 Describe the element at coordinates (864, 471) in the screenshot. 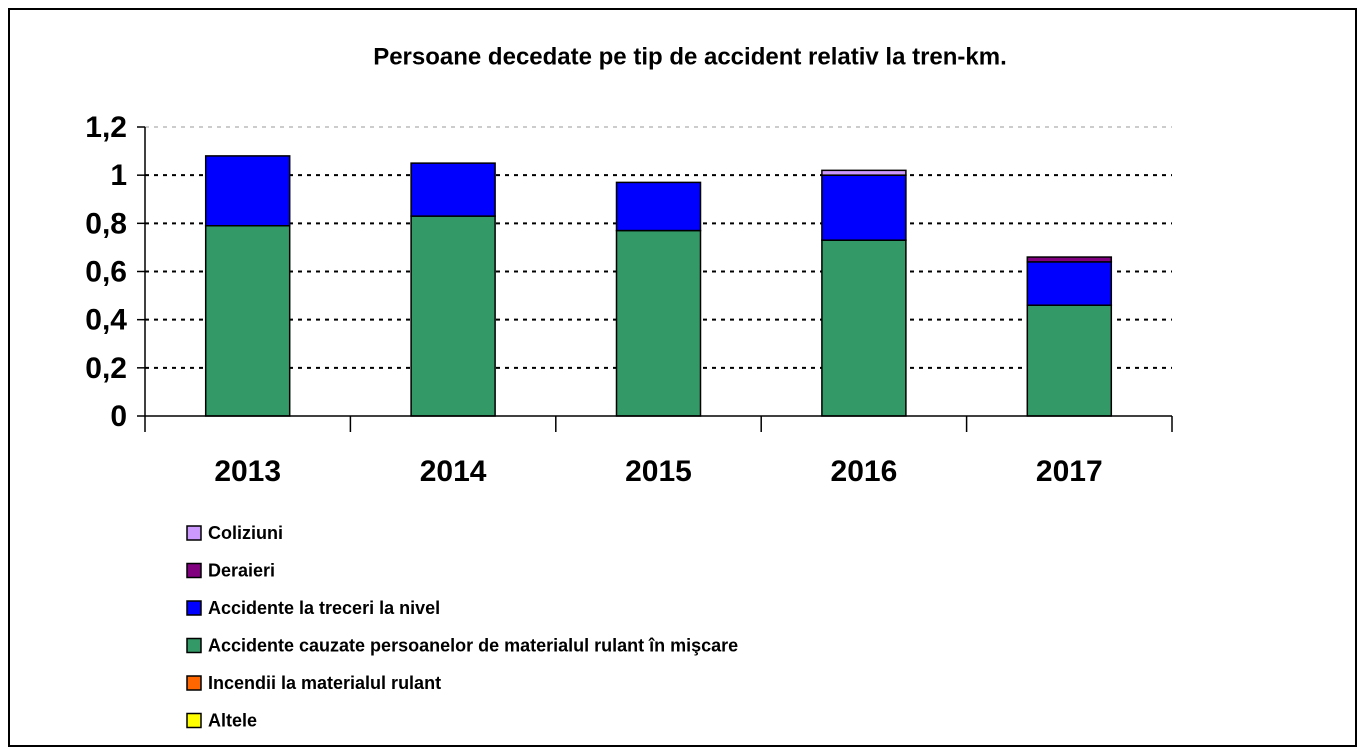

I see `x-tick-label: 2016` at that location.